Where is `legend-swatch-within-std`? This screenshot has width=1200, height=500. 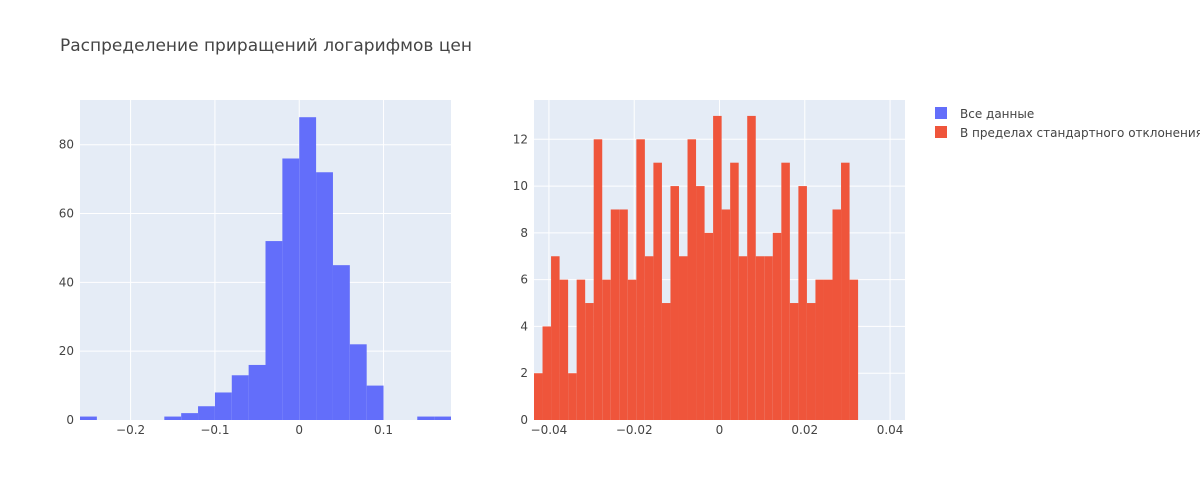 legend-swatch-within-std is located at coordinates (941, 132).